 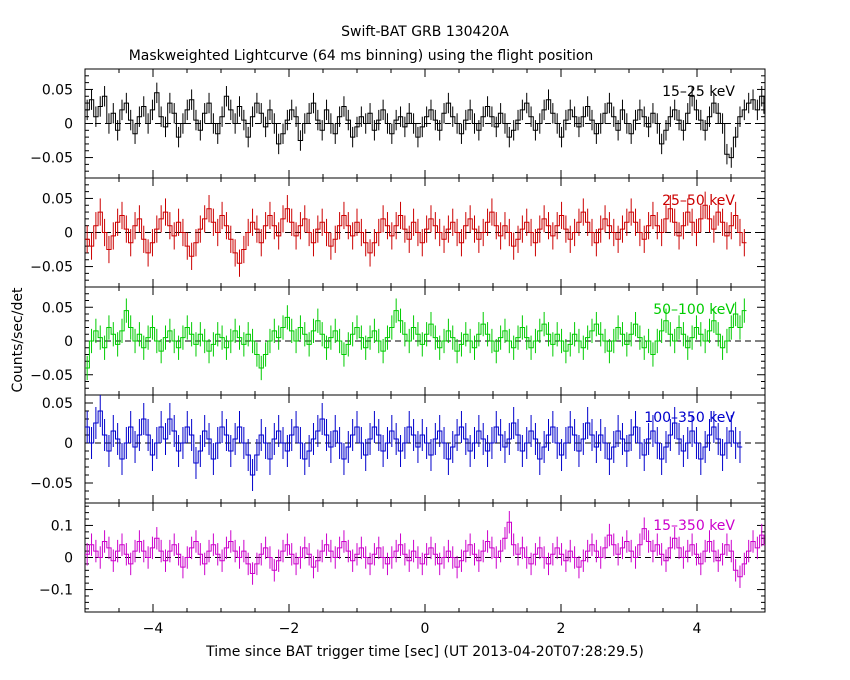 I want to click on x-tick-label: 2, so click(x=561, y=629).